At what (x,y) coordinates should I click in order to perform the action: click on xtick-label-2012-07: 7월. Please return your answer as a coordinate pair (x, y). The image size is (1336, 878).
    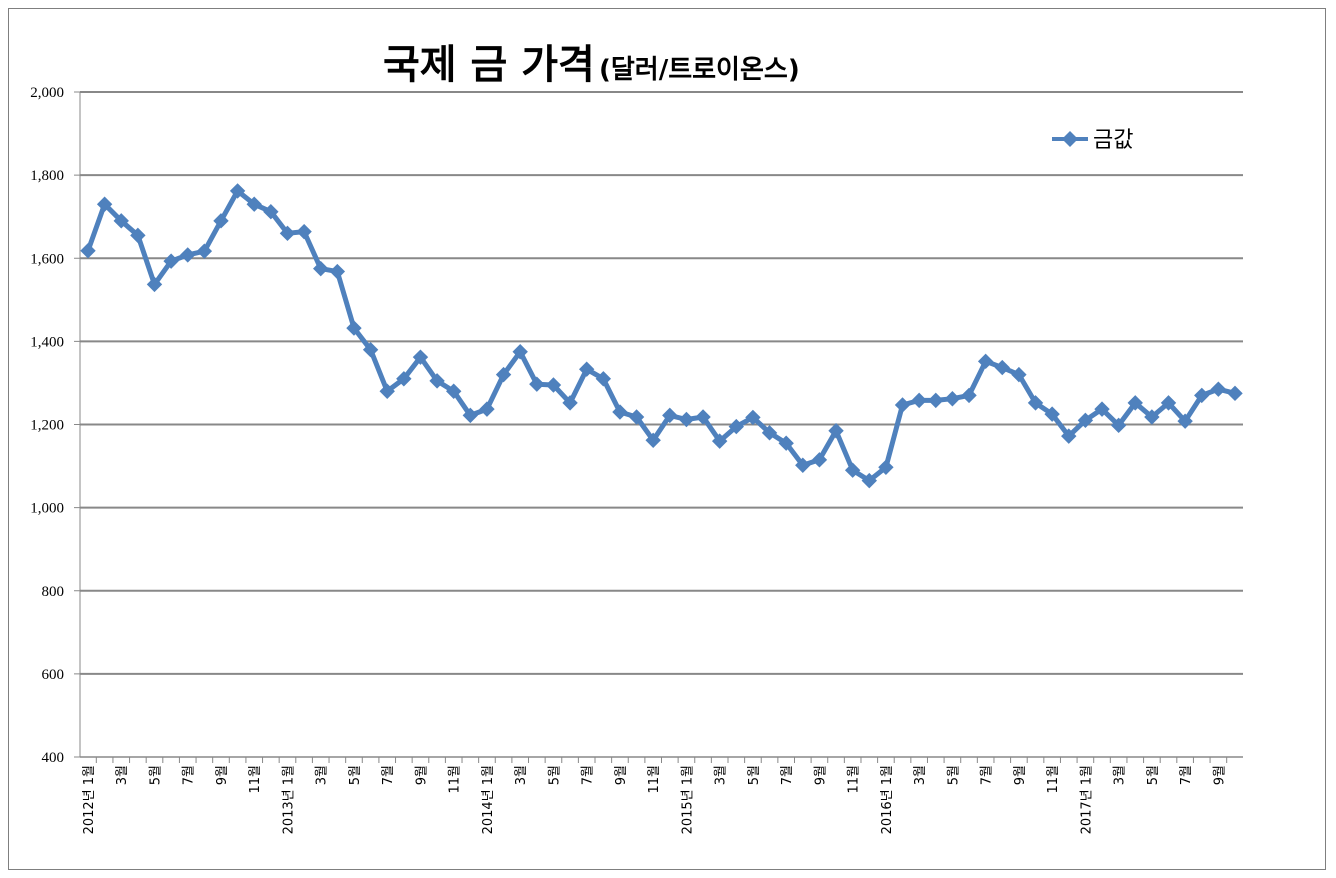
    Looking at the image, I should click on (189, 775).